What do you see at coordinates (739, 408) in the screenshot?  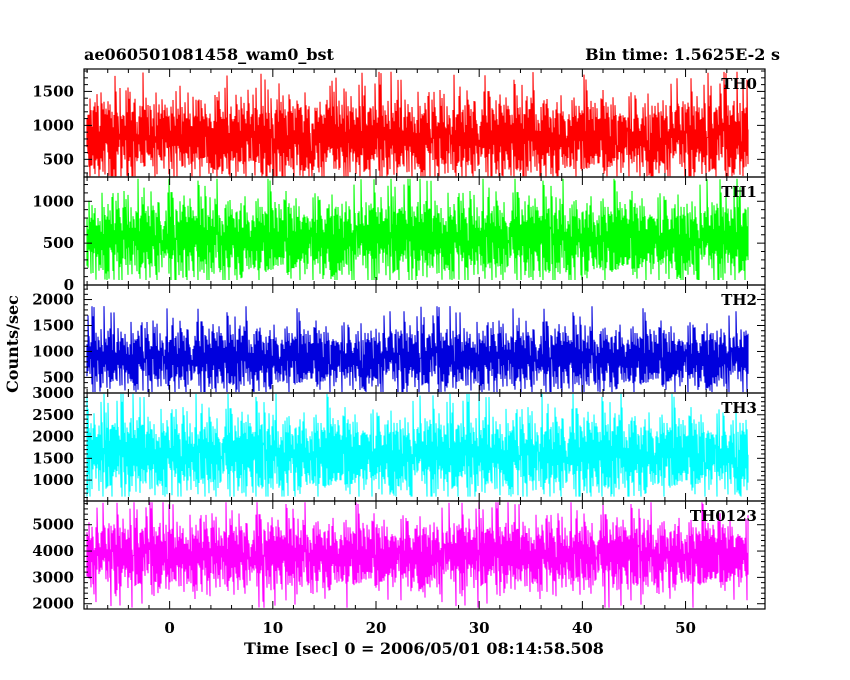 I see `panel-label-th3: TH3` at bounding box center [739, 408].